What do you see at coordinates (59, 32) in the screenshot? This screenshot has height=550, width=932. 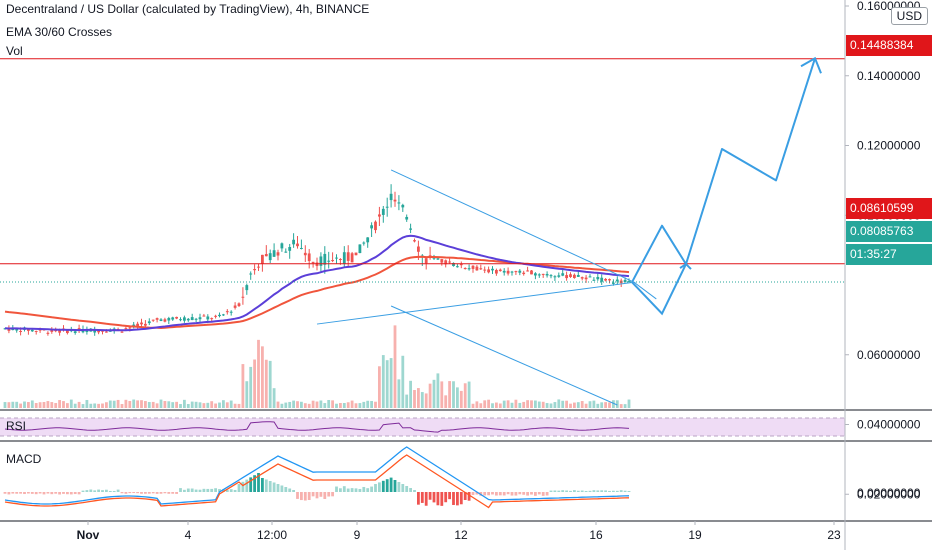 I see `indicator-name: EMA 30/60 Crosses` at bounding box center [59, 32].